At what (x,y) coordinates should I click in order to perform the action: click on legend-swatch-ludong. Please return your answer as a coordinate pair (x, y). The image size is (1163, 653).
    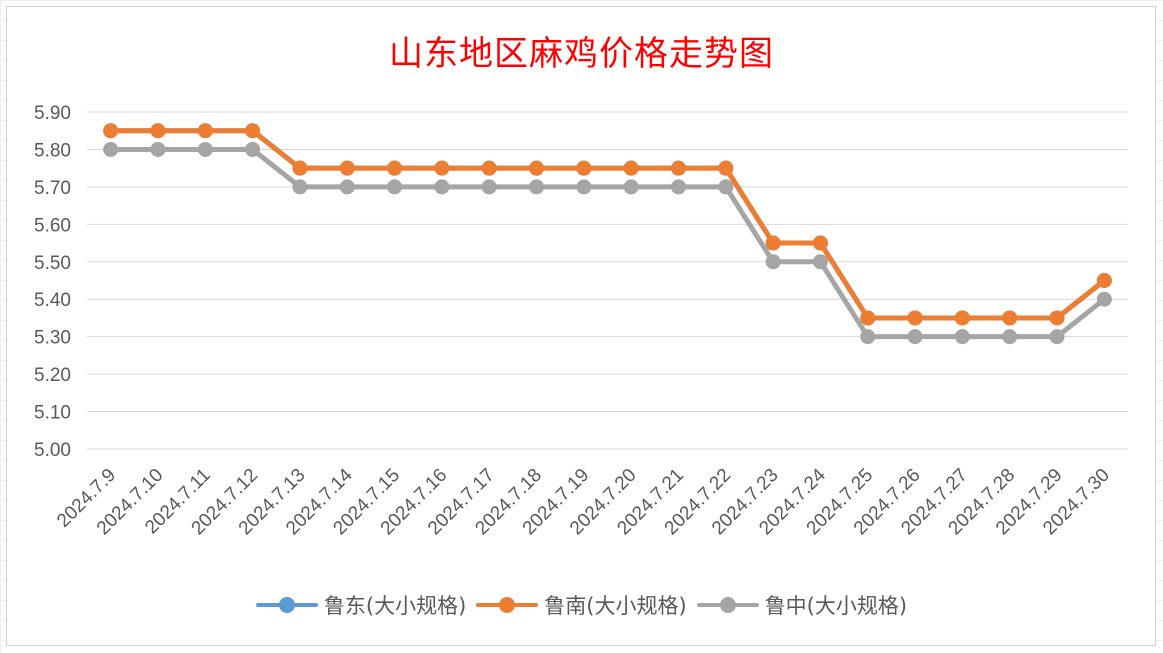
    Looking at the image, I should click on (286, 605).